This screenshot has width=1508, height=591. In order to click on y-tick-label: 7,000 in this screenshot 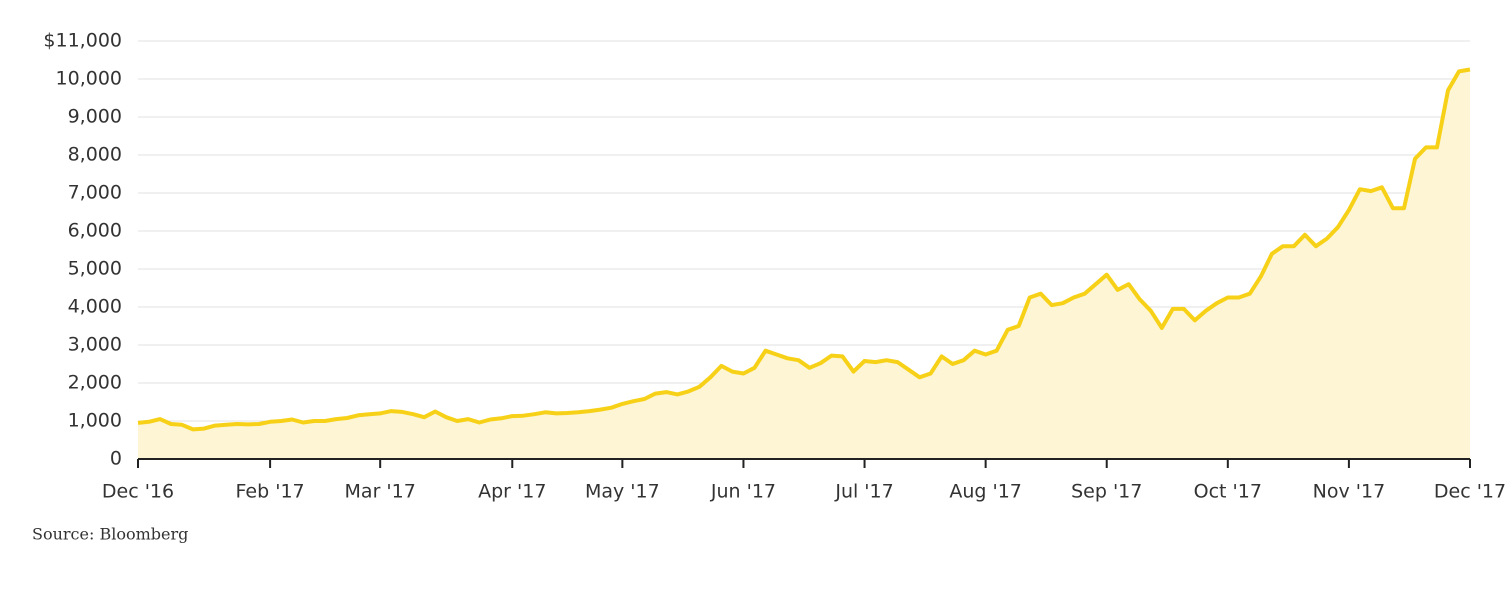, I will do `click(95, 193)`.